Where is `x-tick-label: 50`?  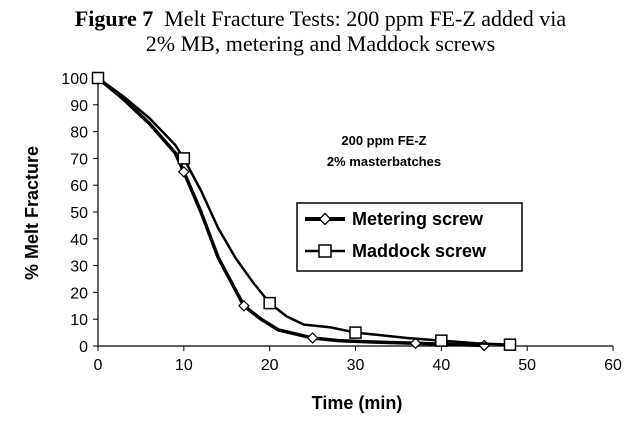 x-tick-label: 50 is located at coordinates (527, 365).